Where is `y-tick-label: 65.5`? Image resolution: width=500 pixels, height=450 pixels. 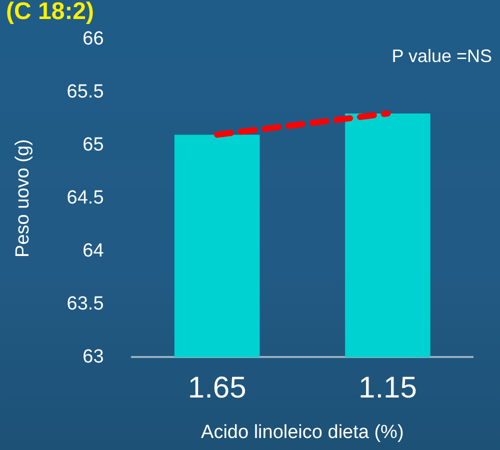 y-tick-label: 65.5 is located at coordinates (85, 92).